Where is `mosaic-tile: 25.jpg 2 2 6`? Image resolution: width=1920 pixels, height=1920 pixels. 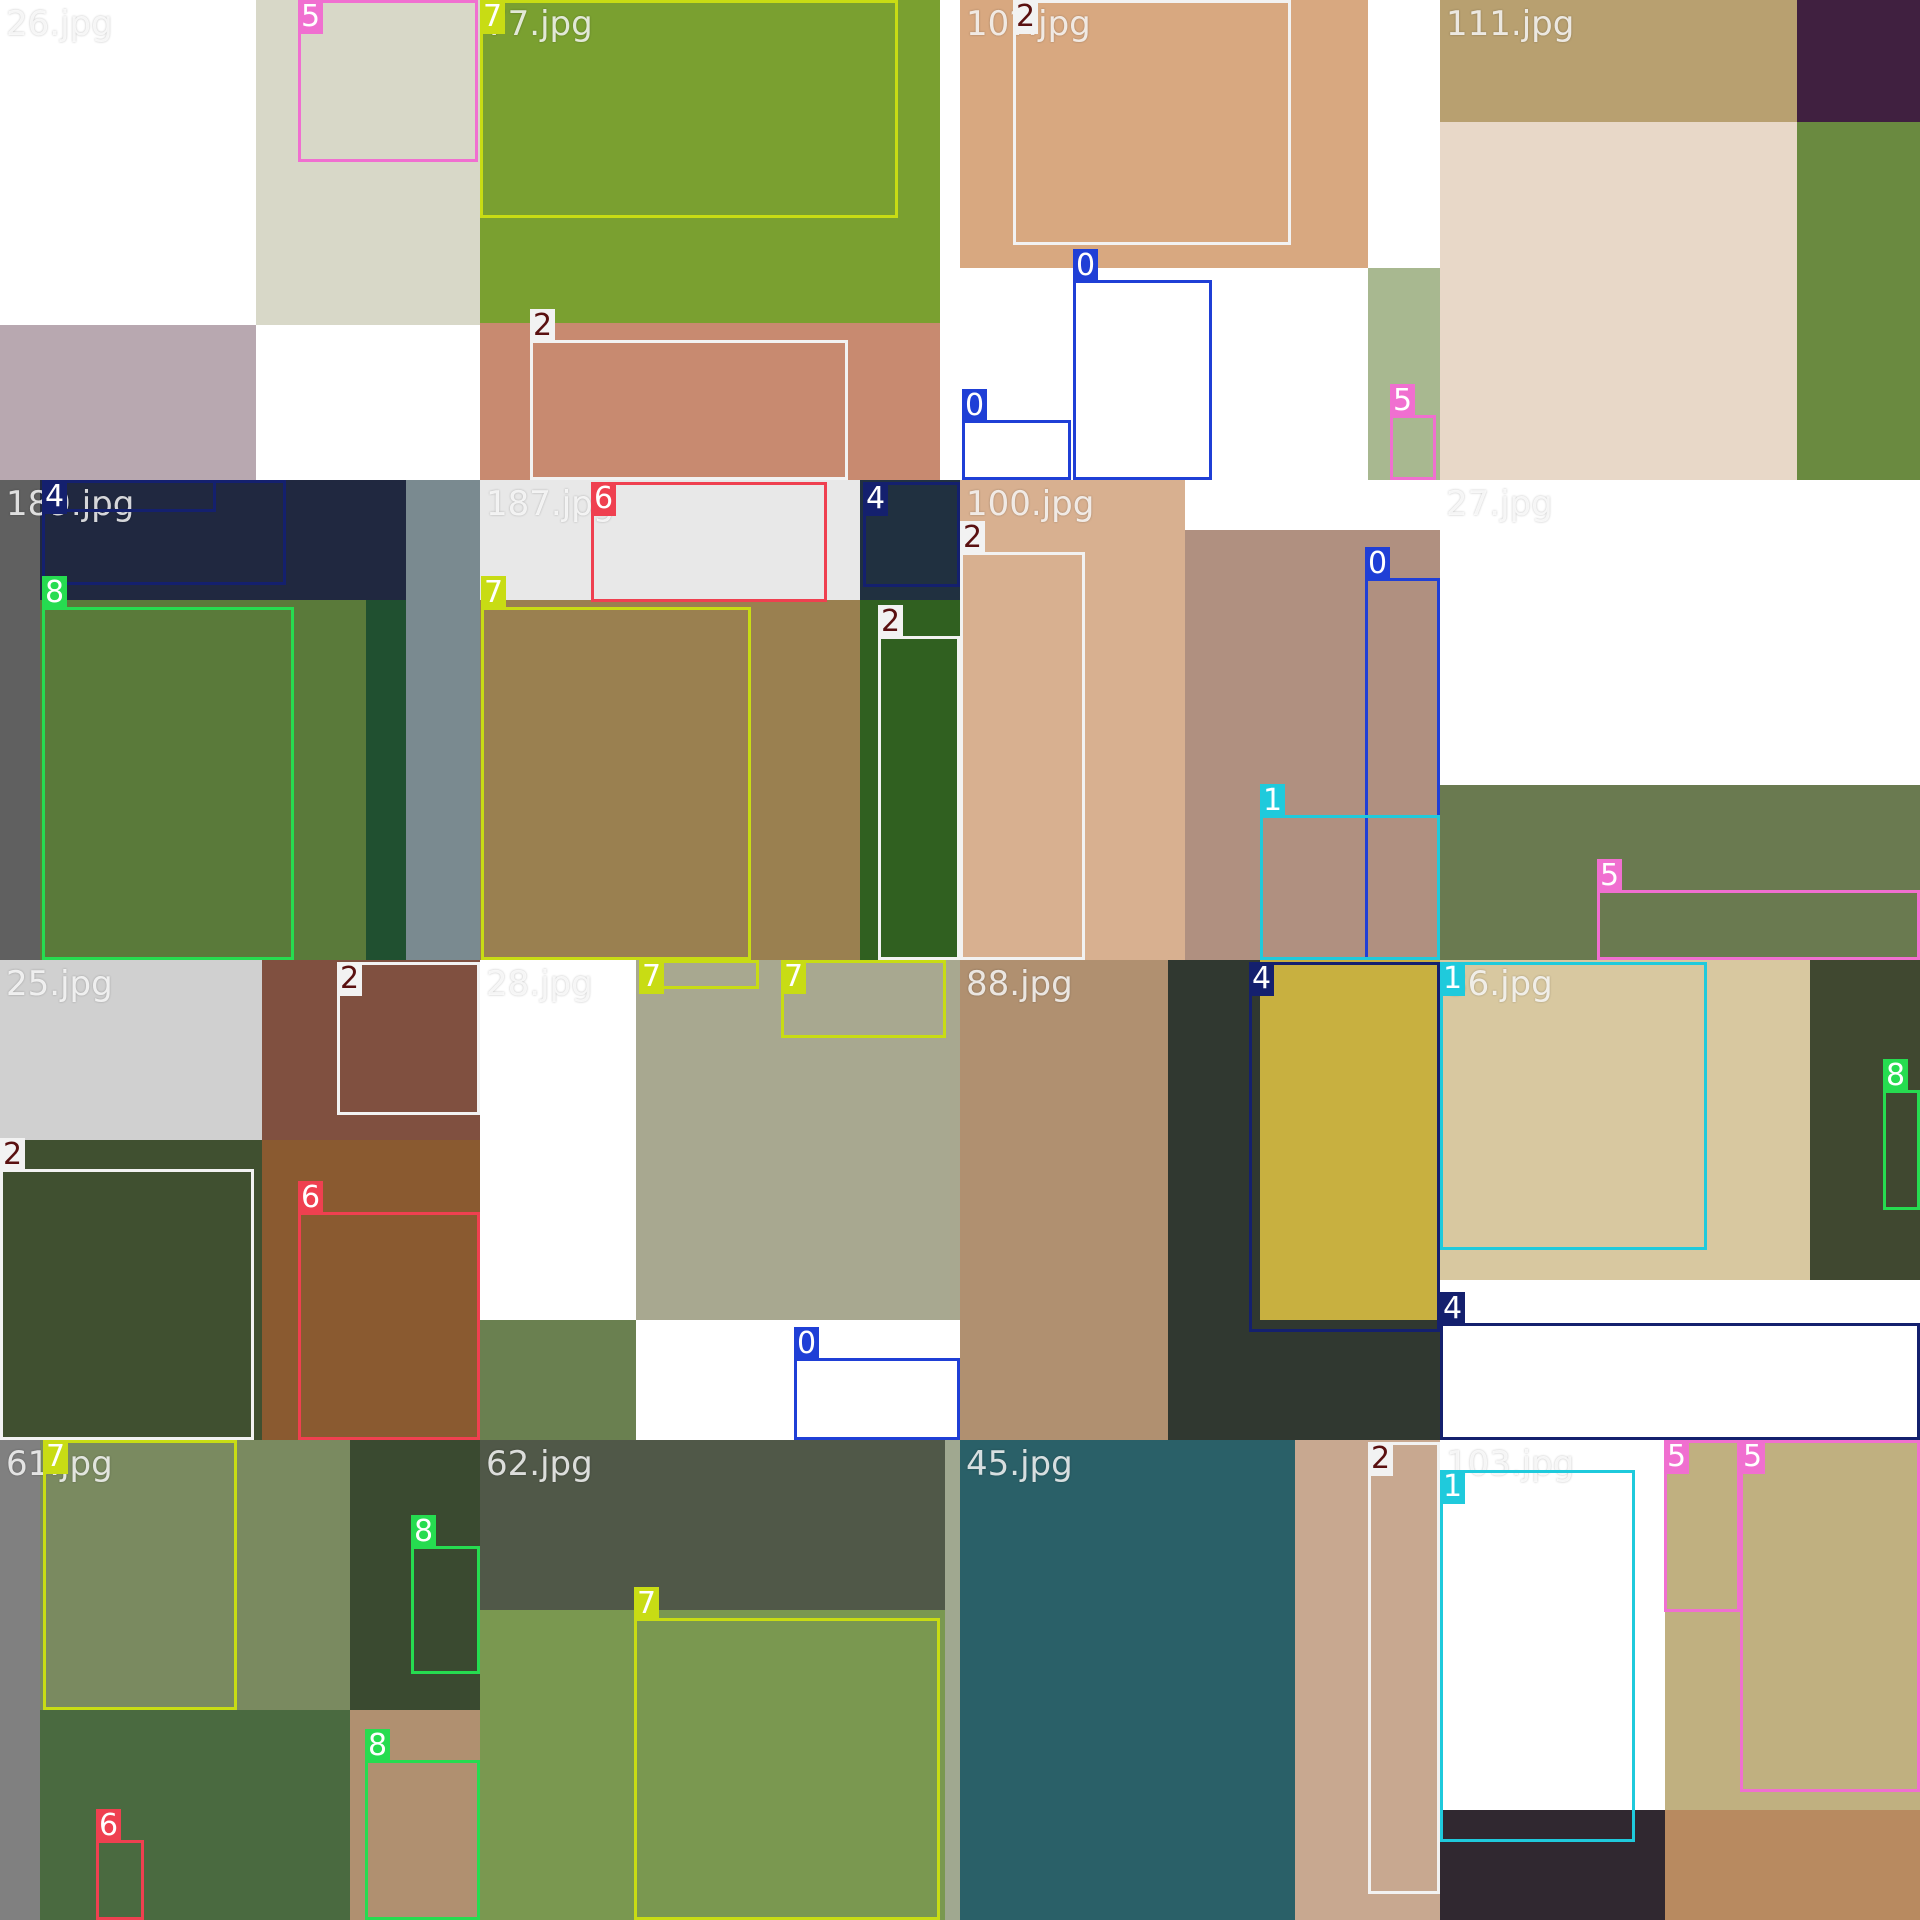
mosaic-tile: 25.jpg 2 2 6 is located at coordinates (240, 1200).